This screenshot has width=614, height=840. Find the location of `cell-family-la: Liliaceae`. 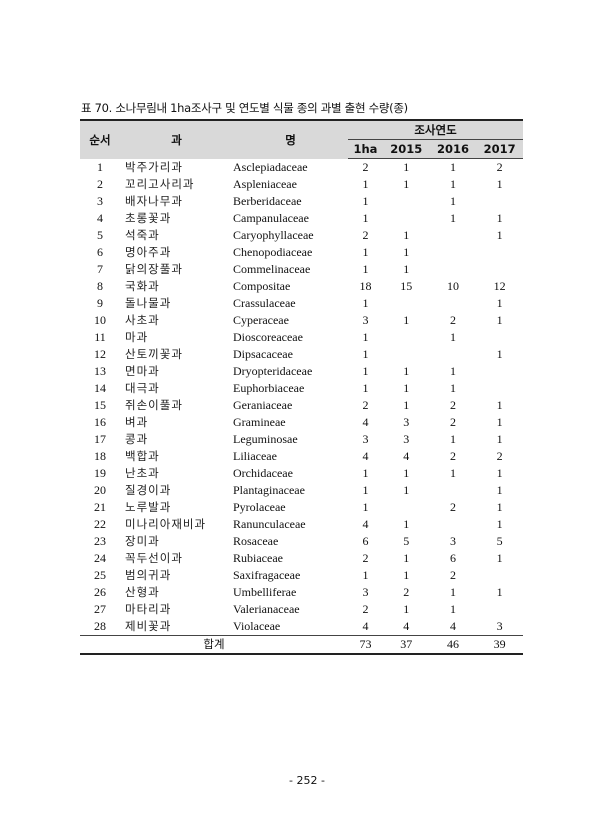

cell-family-la: Liliaceae is located at coordinates (255, 456).